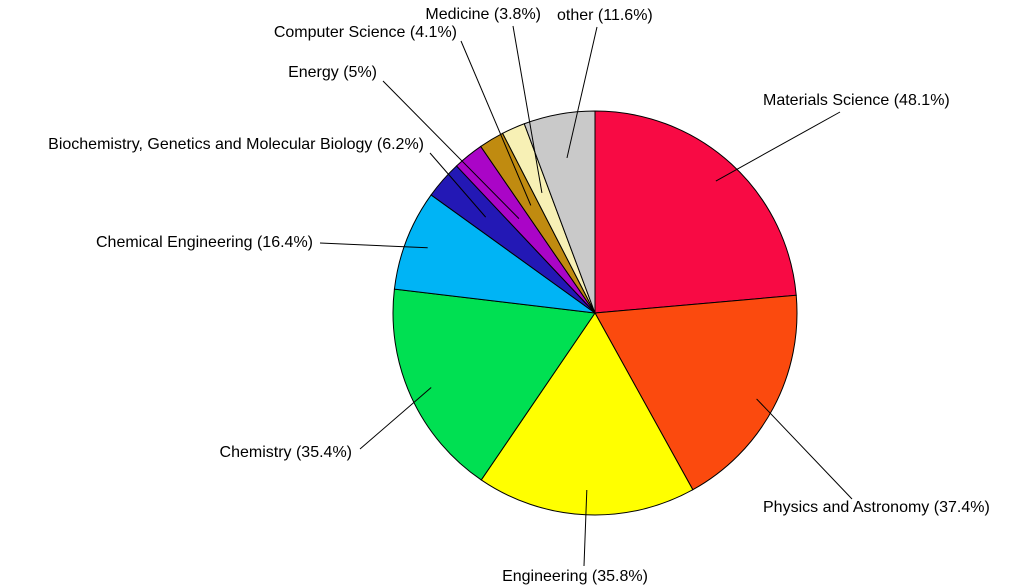  Describe the element at coordinates (696, 392) in the screenshot. I see `pie-slice-physics-and-astronomy` at that location.